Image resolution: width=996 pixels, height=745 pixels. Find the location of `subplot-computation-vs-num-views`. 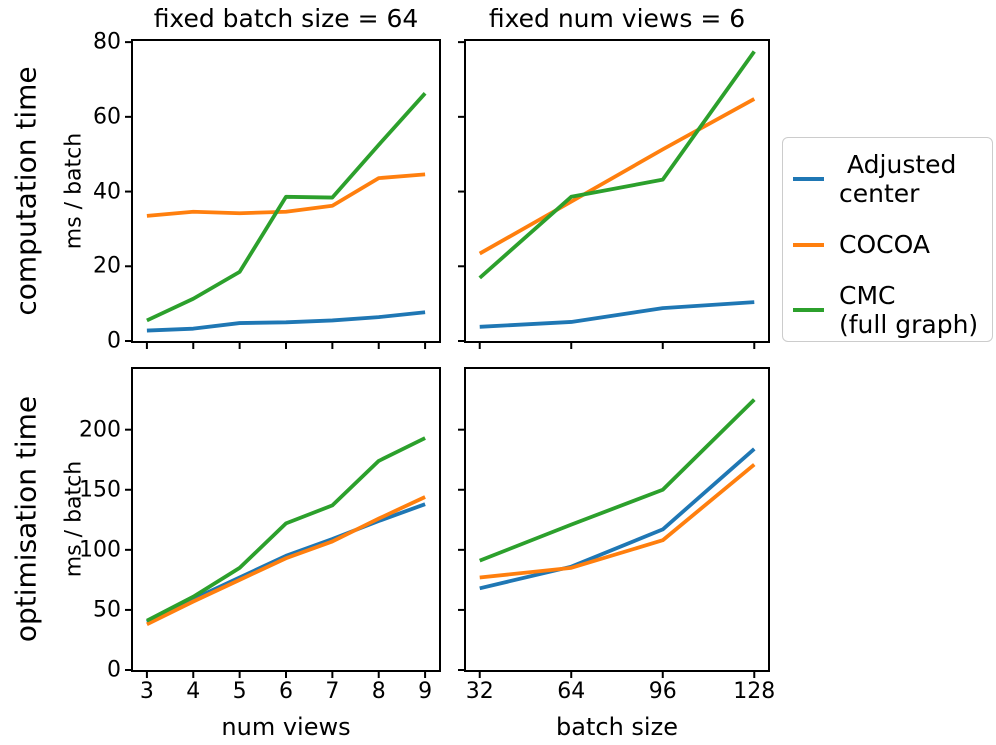

subplot-computation-vs-num-views is located at coordinates (283, 194).